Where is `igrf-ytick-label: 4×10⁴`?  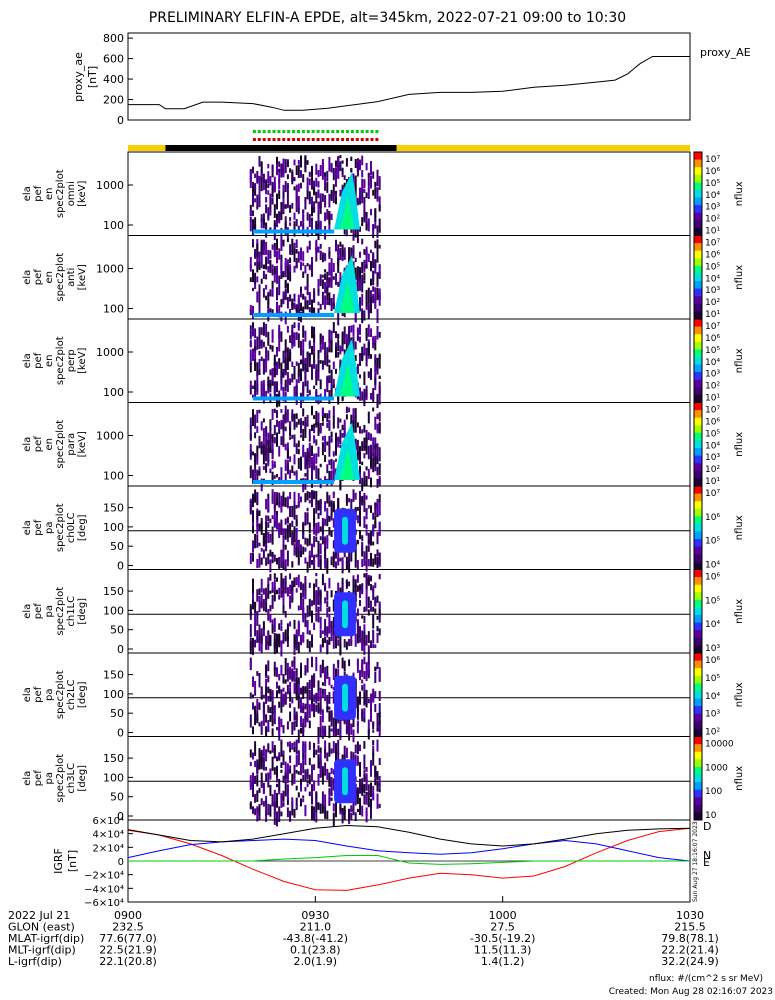 igrf-ytick-label: 4×10⁴ is located at coordinates (108, 835).